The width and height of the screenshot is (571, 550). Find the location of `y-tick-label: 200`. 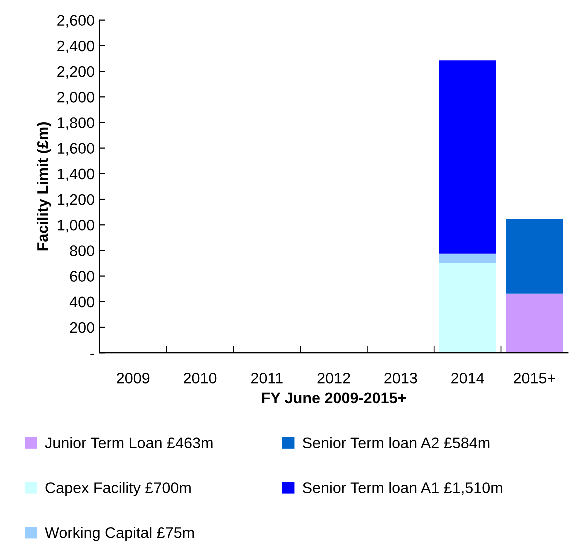

y-tick-label: 200 is located at coordinates (82, 328).